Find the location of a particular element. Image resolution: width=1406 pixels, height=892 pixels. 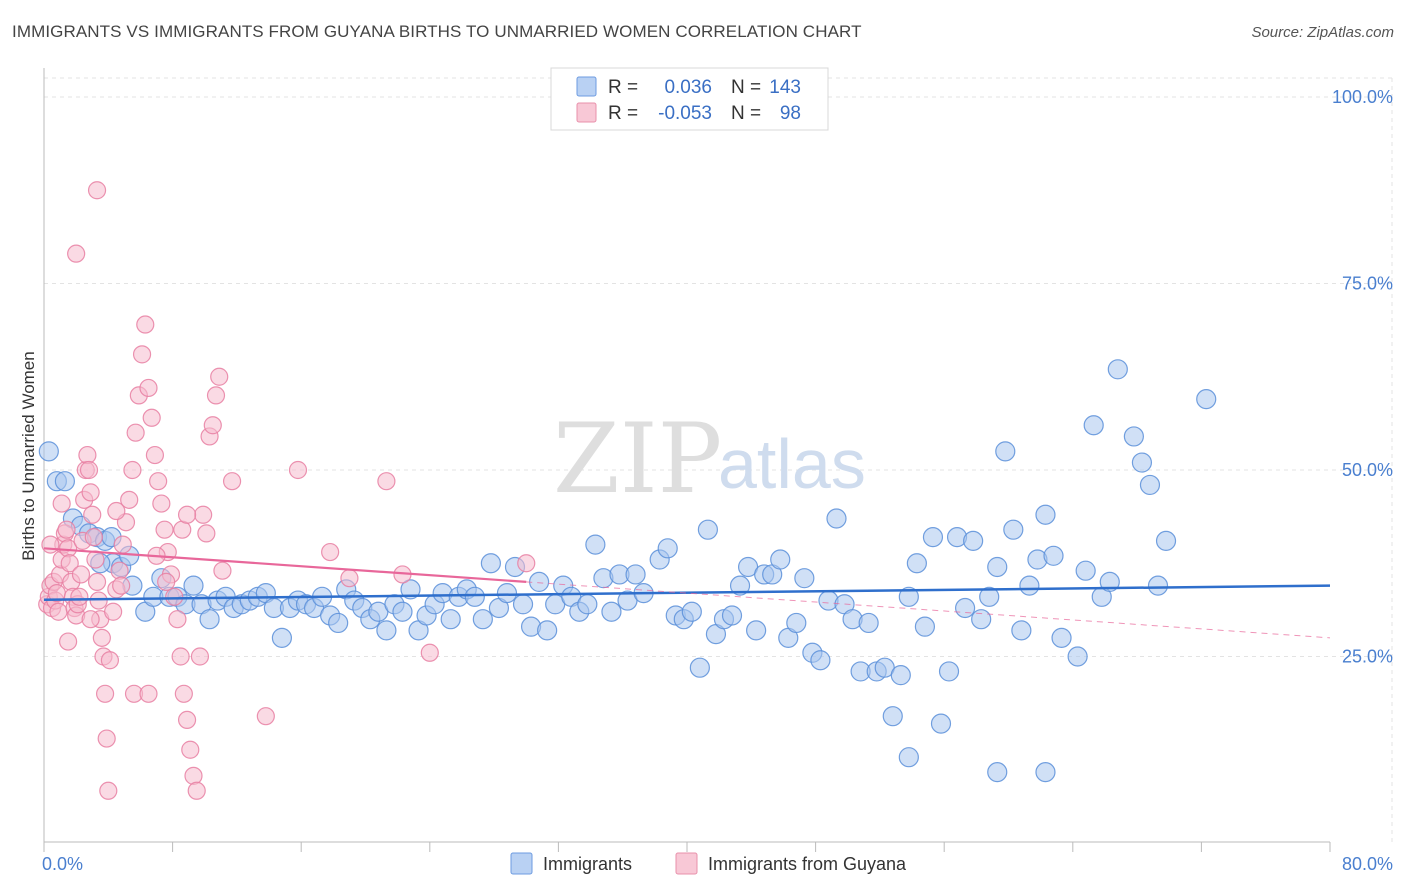

legend-r-label-1: R = is located at coordinates (623, 87).